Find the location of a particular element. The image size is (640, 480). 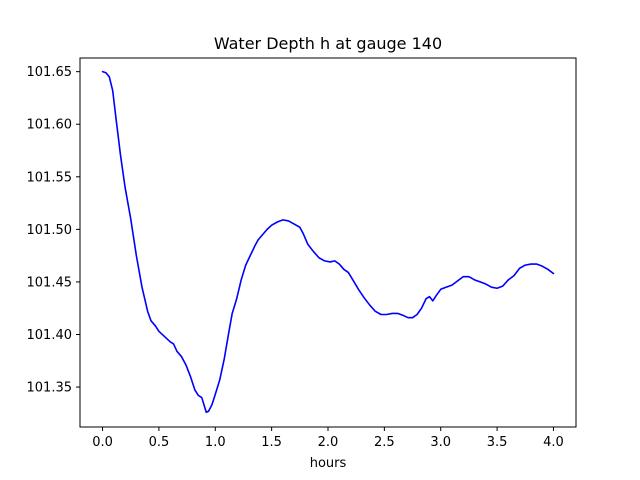

y-tick-label: 101.65 is located at coordinates (50, 72).